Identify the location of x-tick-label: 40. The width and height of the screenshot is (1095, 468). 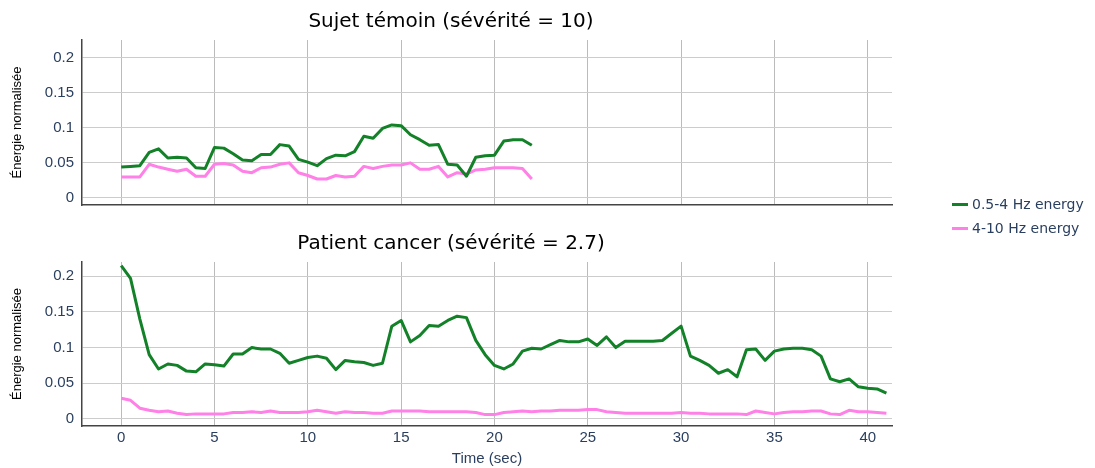
(868, 437).